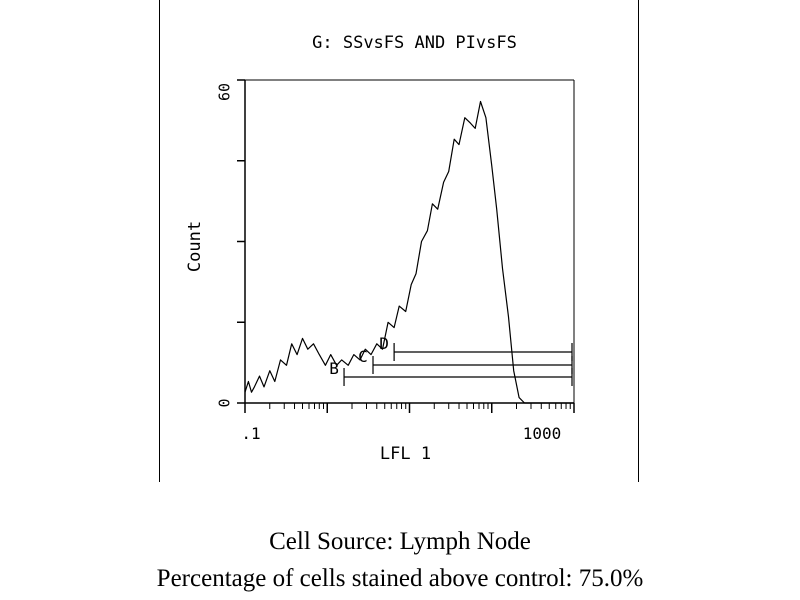  What do you see at coordinates (384, 343) in the screenshot?
I see `marker-label-d: D` at bounding box center [384, 343].